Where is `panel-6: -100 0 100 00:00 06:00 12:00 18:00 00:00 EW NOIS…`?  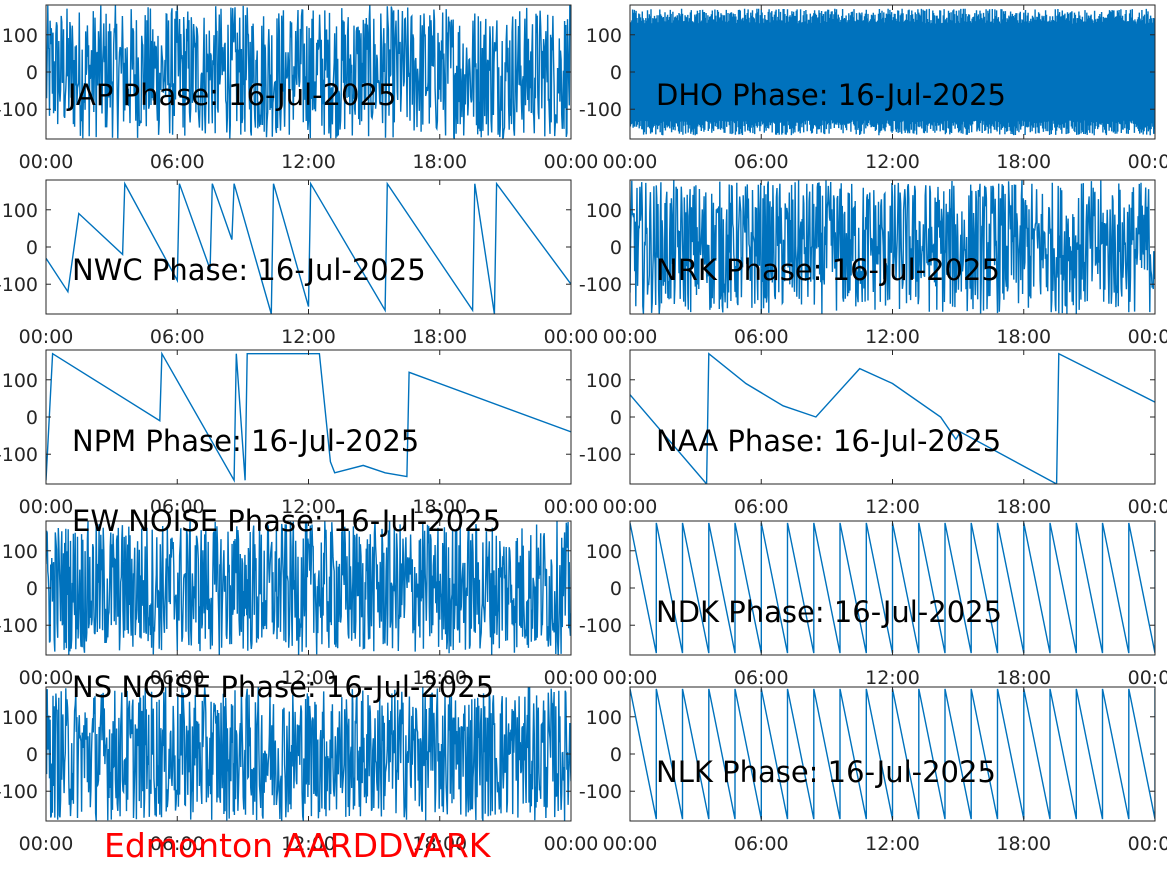 panel-6: -100 0 100 00:00 06:00 12:00 18:00 00:00 EW NOIS… is located at coordinates (299, 596).